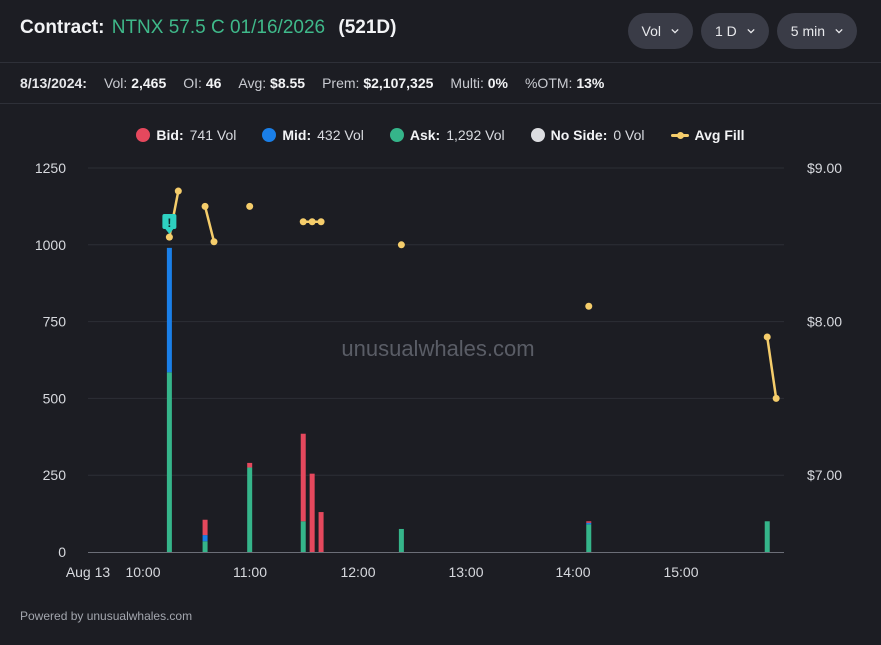 The width and height of the screenshot is (881, 645). I want to click on interval-dropdown-value: 5 min, so click(807, 31).